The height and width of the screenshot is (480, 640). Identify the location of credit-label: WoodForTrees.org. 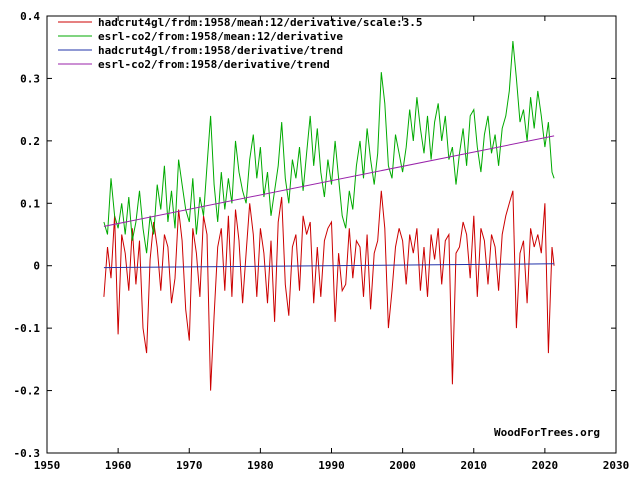
(547, 432).